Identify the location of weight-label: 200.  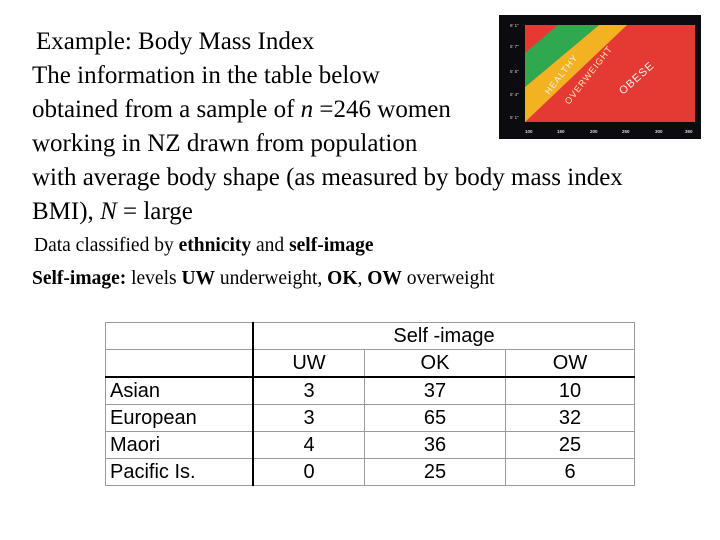
(594, 131).